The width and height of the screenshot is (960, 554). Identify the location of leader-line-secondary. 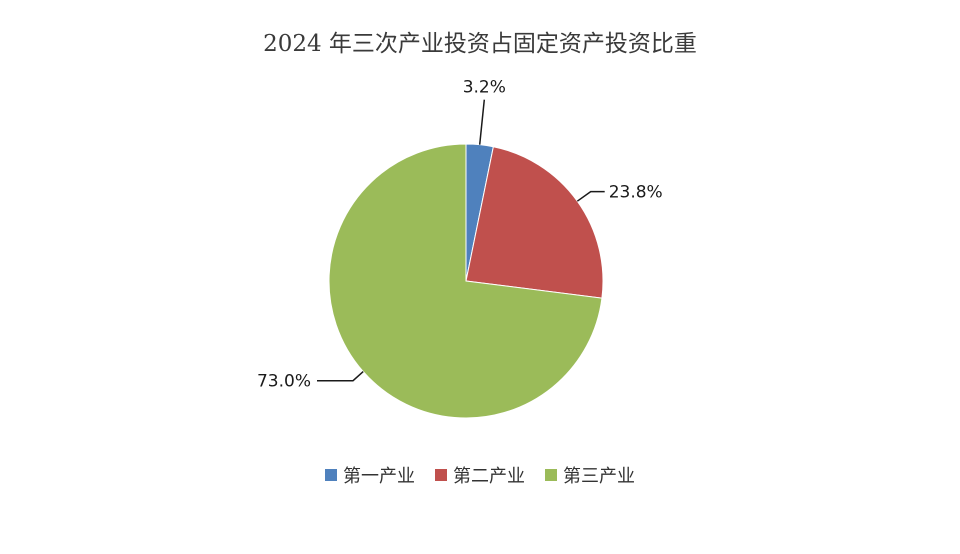
(590, 196).